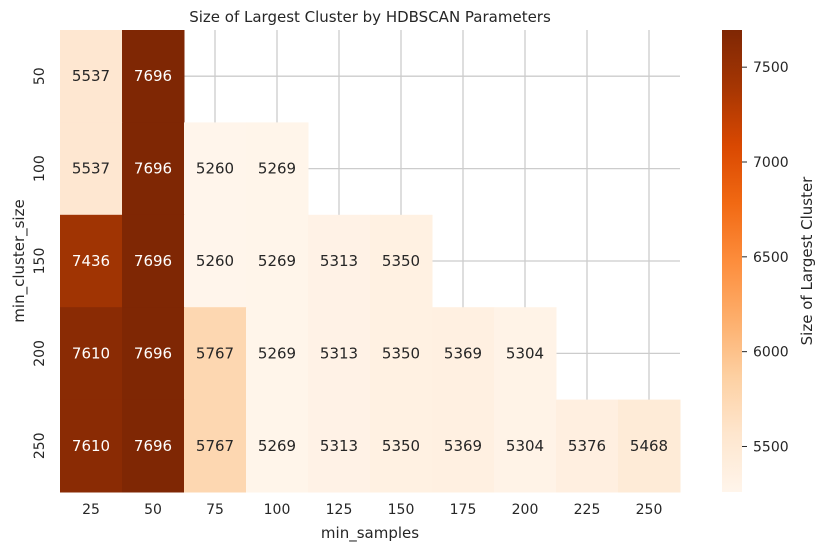 The width and height of the screenshot is (824, 552). Describe the element at coordinates (771, 258) in the screenshot. I see `colorbar-tick-label: 6500` at that location.